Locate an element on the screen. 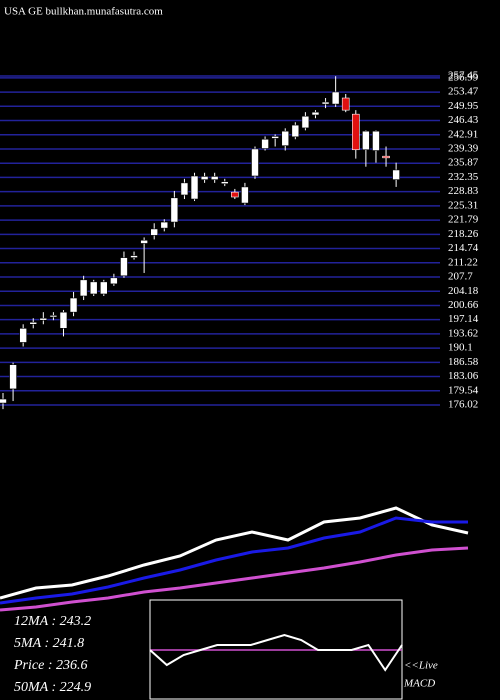  y-tick-label: 207.7 is located at coordinates (460, 277).